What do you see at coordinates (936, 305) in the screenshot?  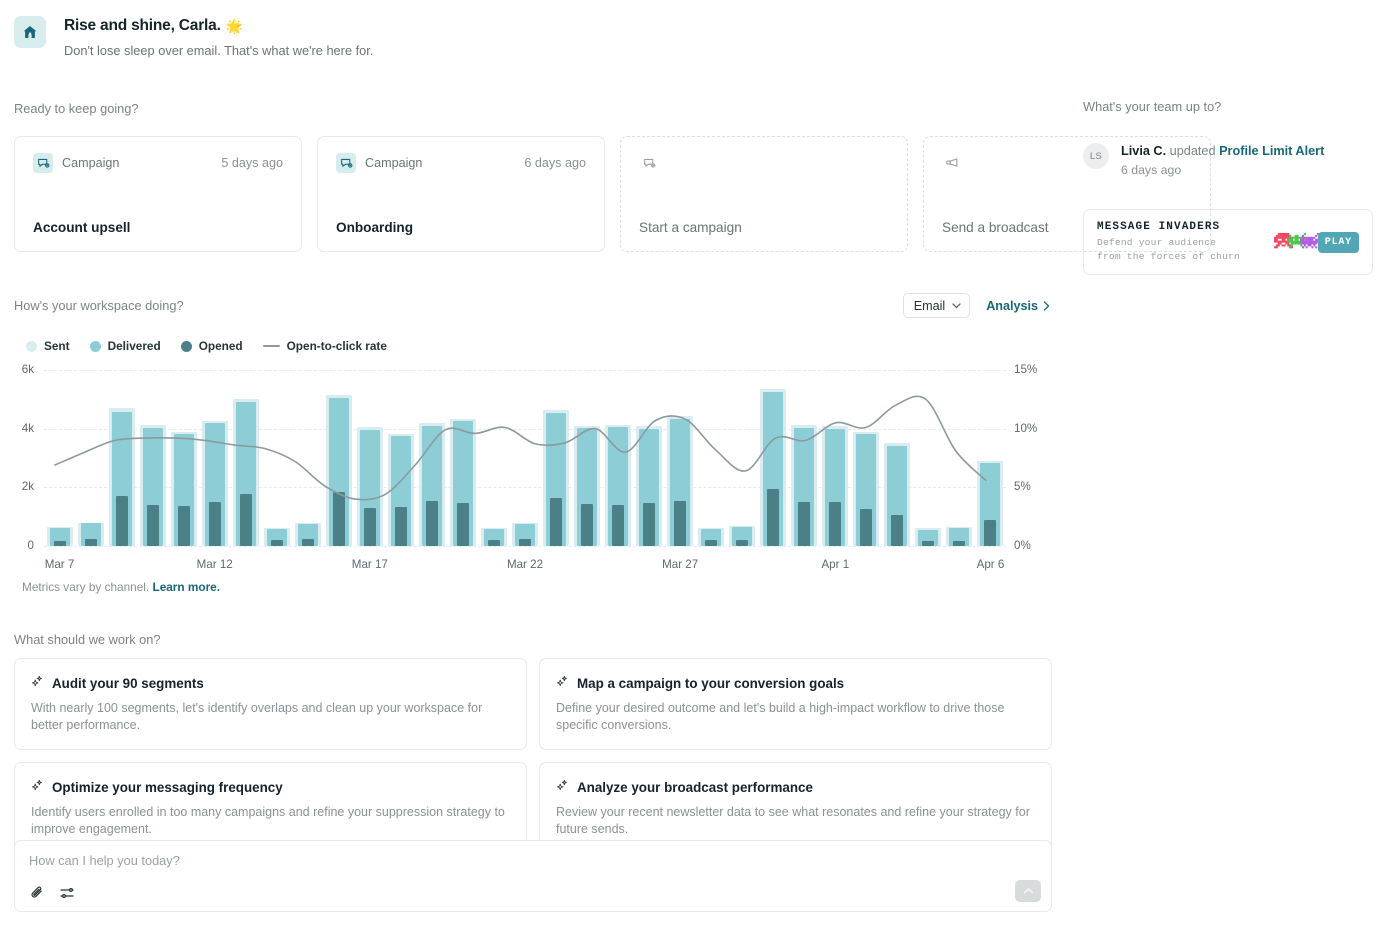 I see `channel-select: Email` at bounding box center [936, 305].